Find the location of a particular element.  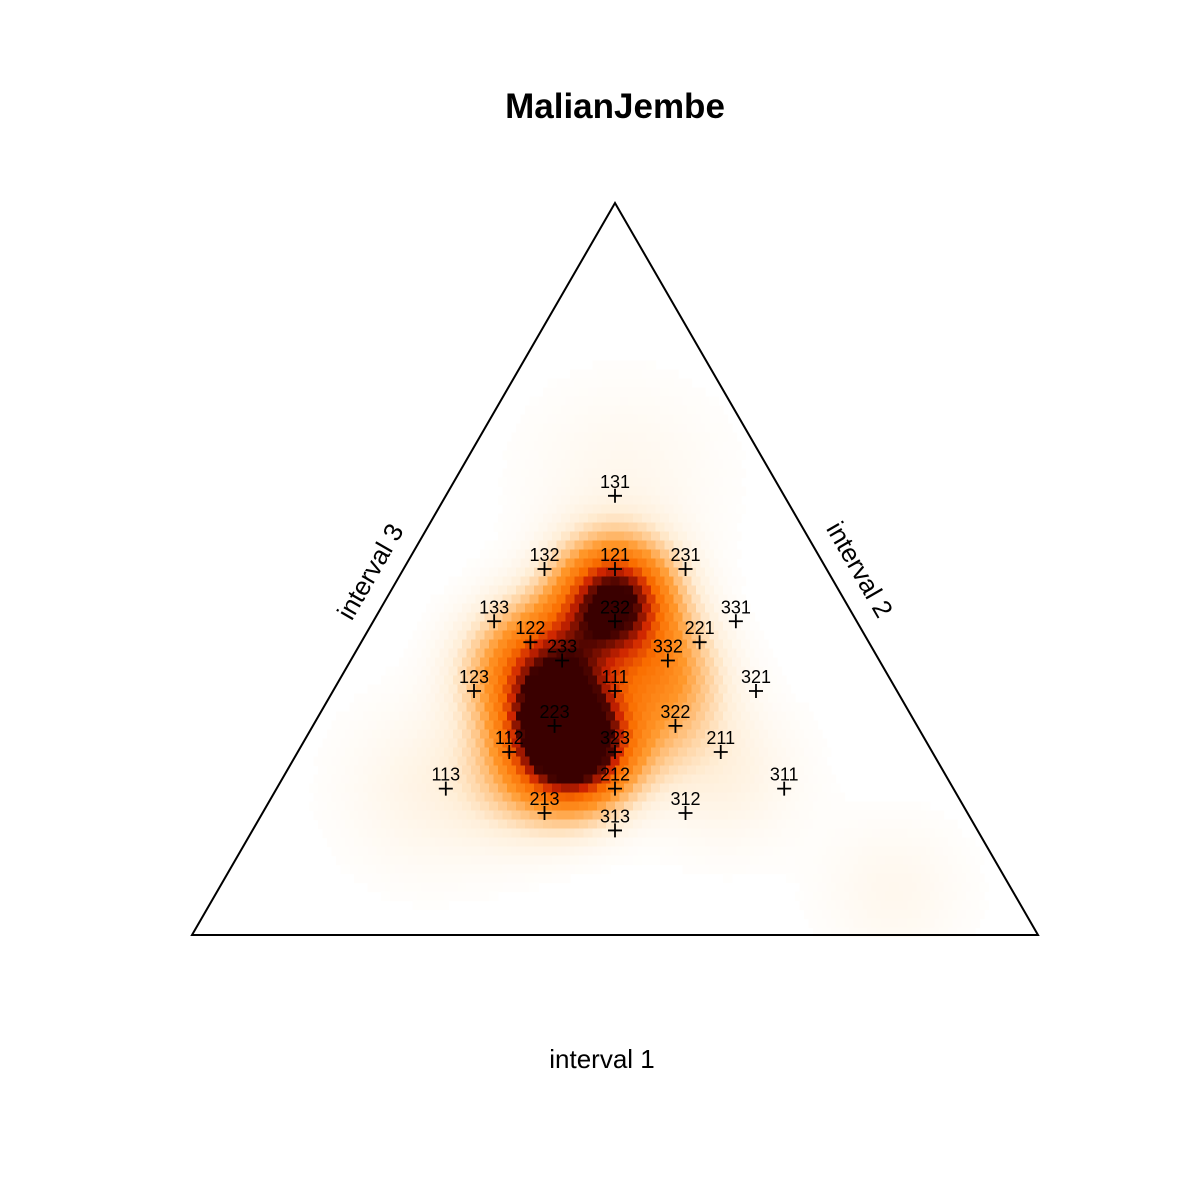

point-label: 131 is located at coordinates (615, 482).